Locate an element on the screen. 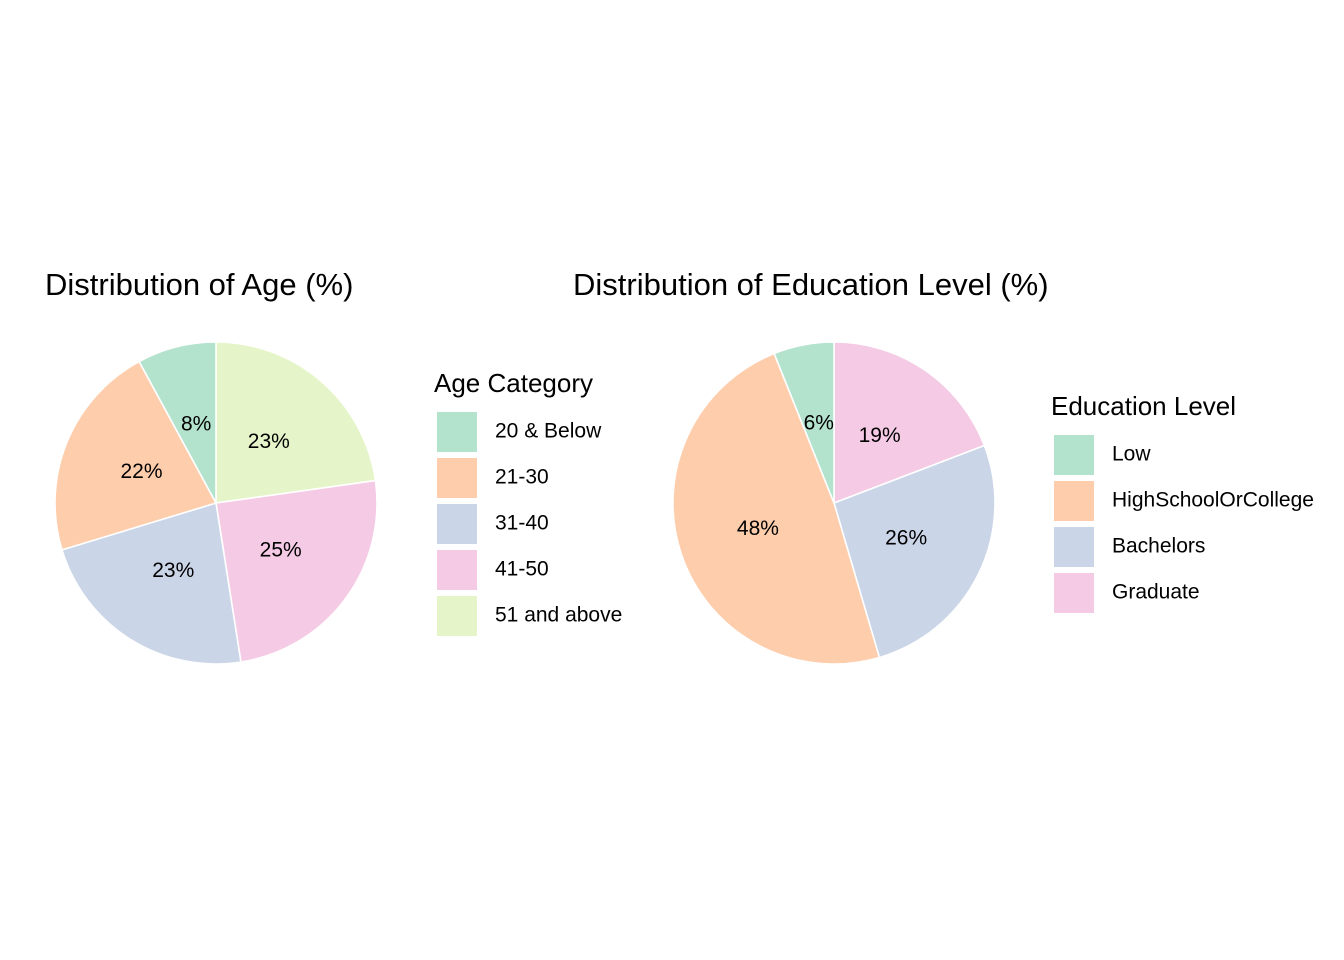 The image size is (1344, 960). pie-slice-low is located at coordinates (804, 422).